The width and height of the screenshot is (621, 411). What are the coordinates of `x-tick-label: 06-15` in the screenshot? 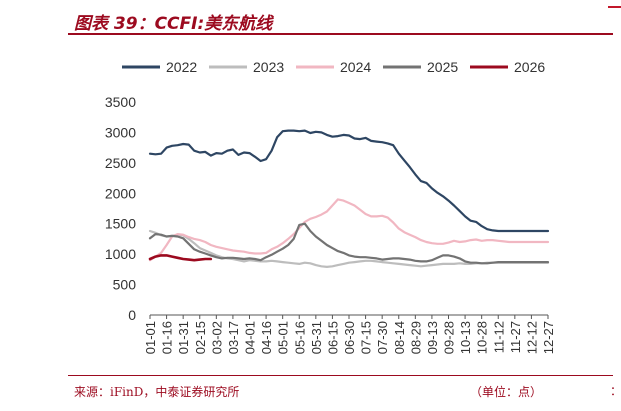 It's located at (332, 337).